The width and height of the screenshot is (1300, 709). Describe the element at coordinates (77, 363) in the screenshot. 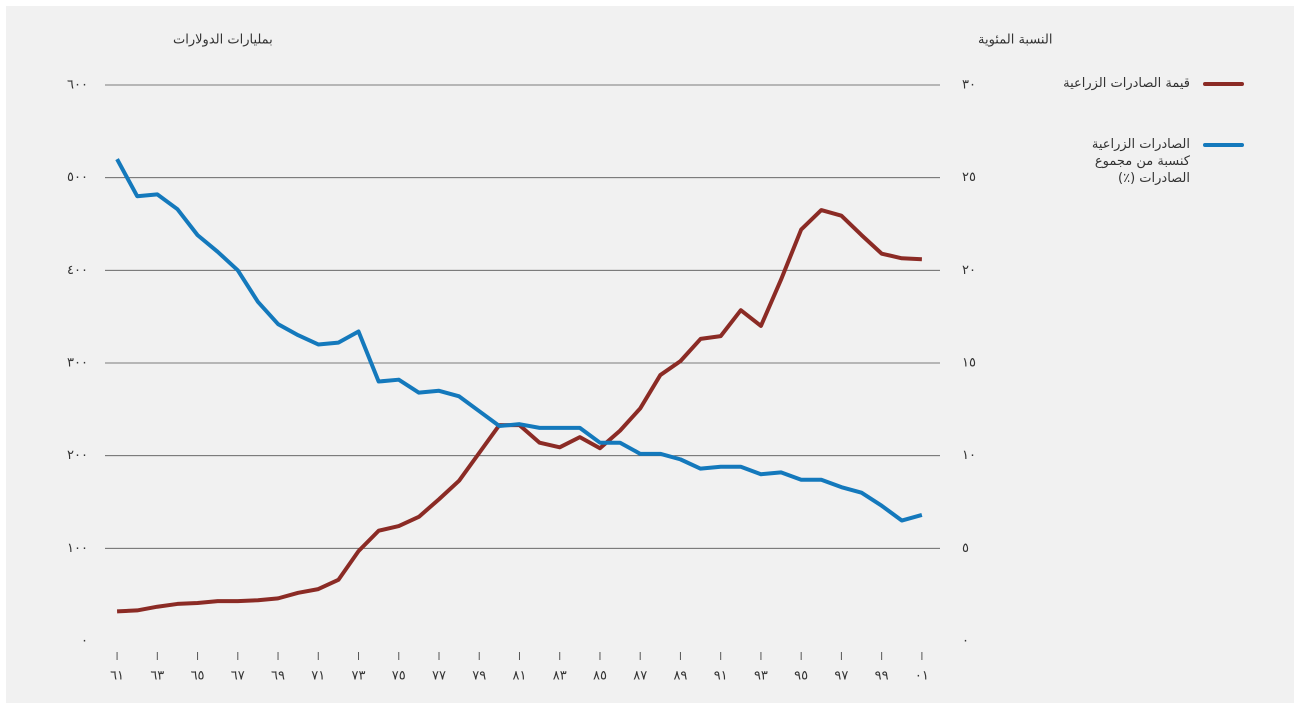

I see `y-tick-label: ٣٠٠` at that location.